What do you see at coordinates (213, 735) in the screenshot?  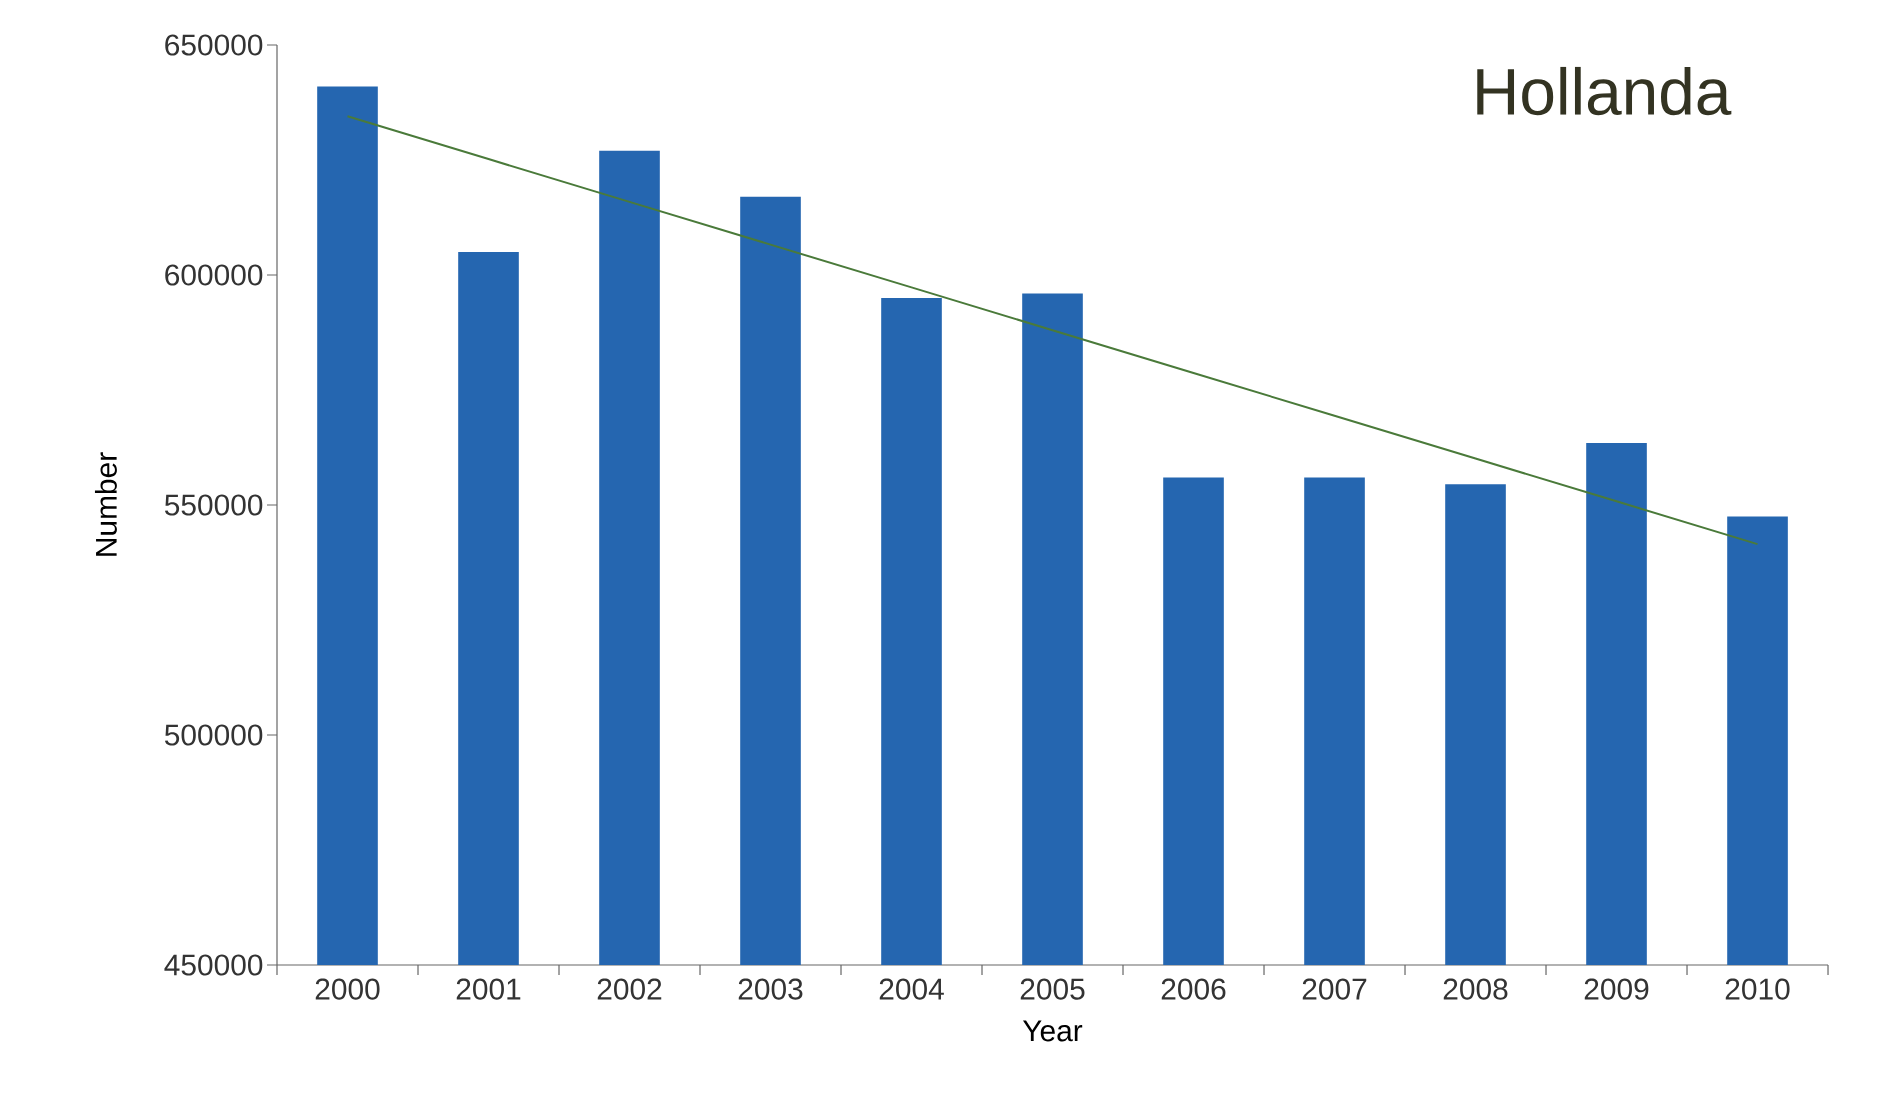 I see `y-tick-label: 500000` at bounding box center [213, 735].